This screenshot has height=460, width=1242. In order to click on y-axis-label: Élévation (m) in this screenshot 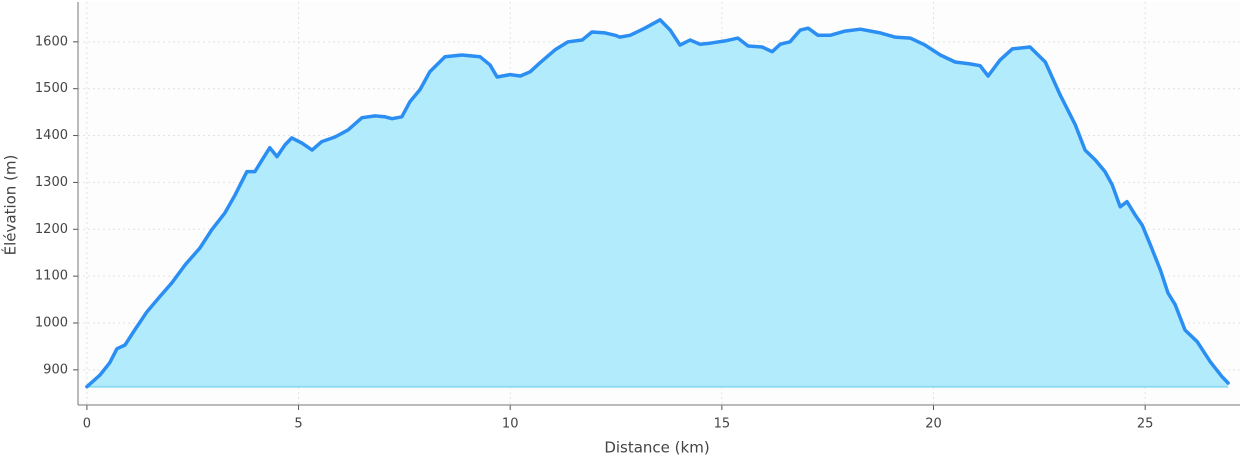, I will do `click(10, 205)`.